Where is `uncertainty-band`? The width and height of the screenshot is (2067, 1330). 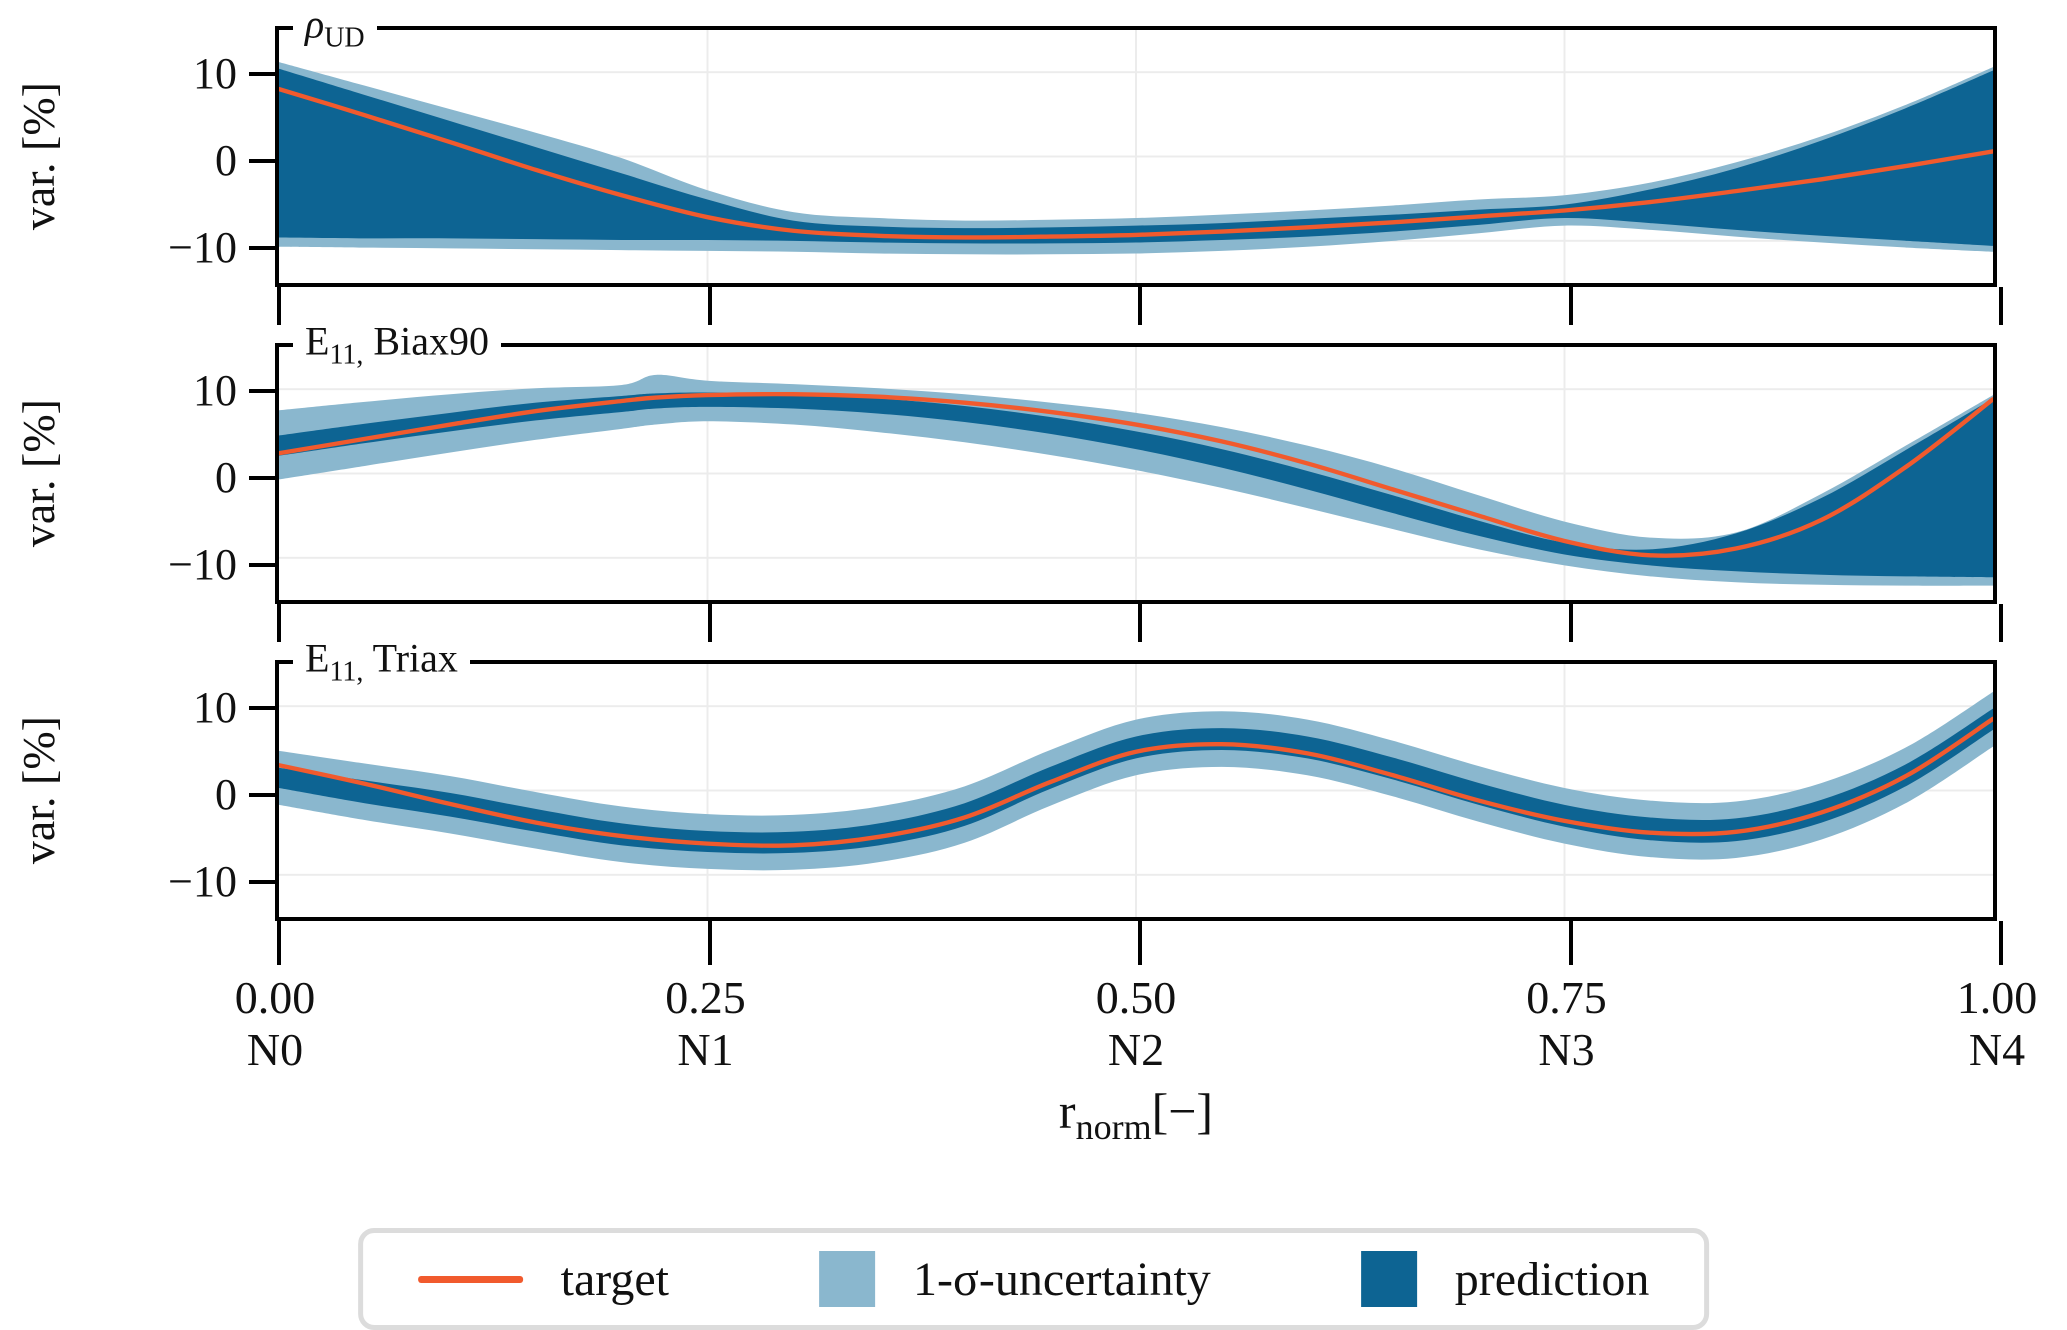
uncertainty-band is located at coordinates (1136, 480).